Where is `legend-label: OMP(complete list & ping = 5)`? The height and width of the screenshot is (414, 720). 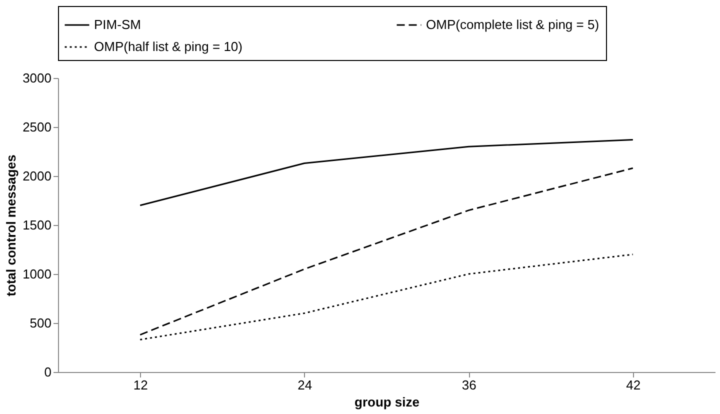 legend-label: OMP(complete list & ping = 5) is located at coordinates (513, 24).